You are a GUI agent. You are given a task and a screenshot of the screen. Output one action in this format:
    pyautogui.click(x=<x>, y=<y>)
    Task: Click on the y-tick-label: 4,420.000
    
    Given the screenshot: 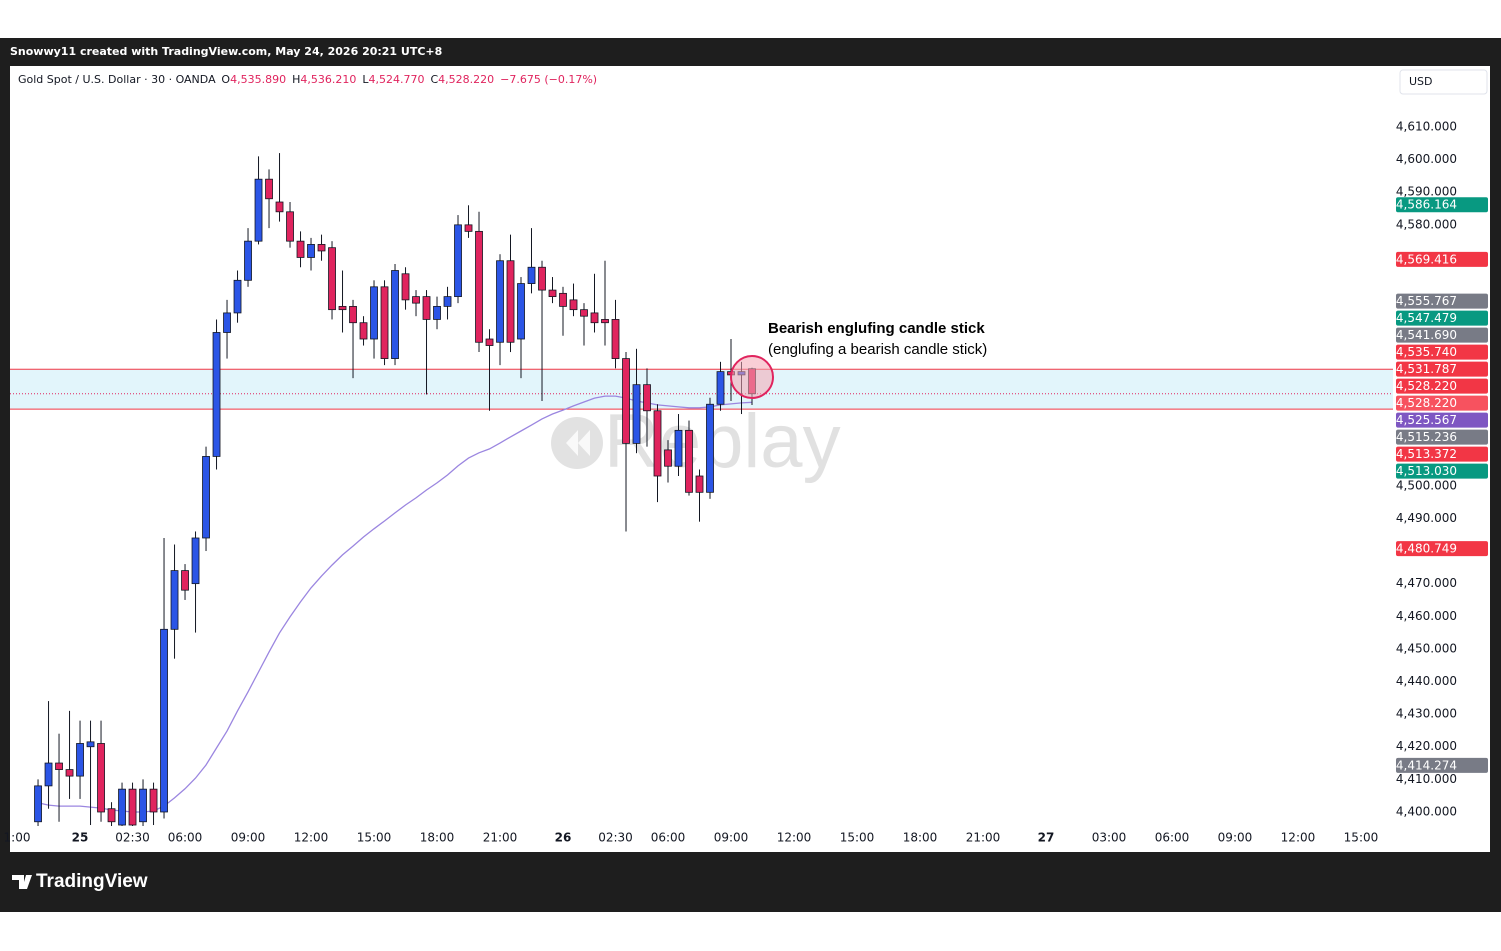 What is the action you would take?
    pyautogui.click(x=1426, y=746)
    